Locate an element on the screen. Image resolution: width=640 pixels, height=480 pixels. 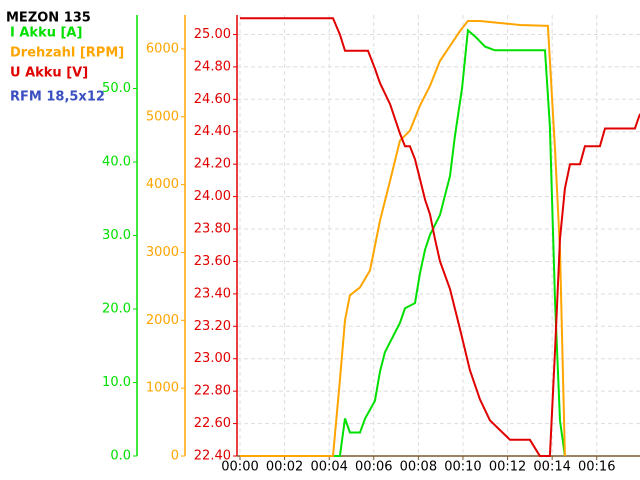
y-tick-label: 22.60 is located at coordinates (212, 423).